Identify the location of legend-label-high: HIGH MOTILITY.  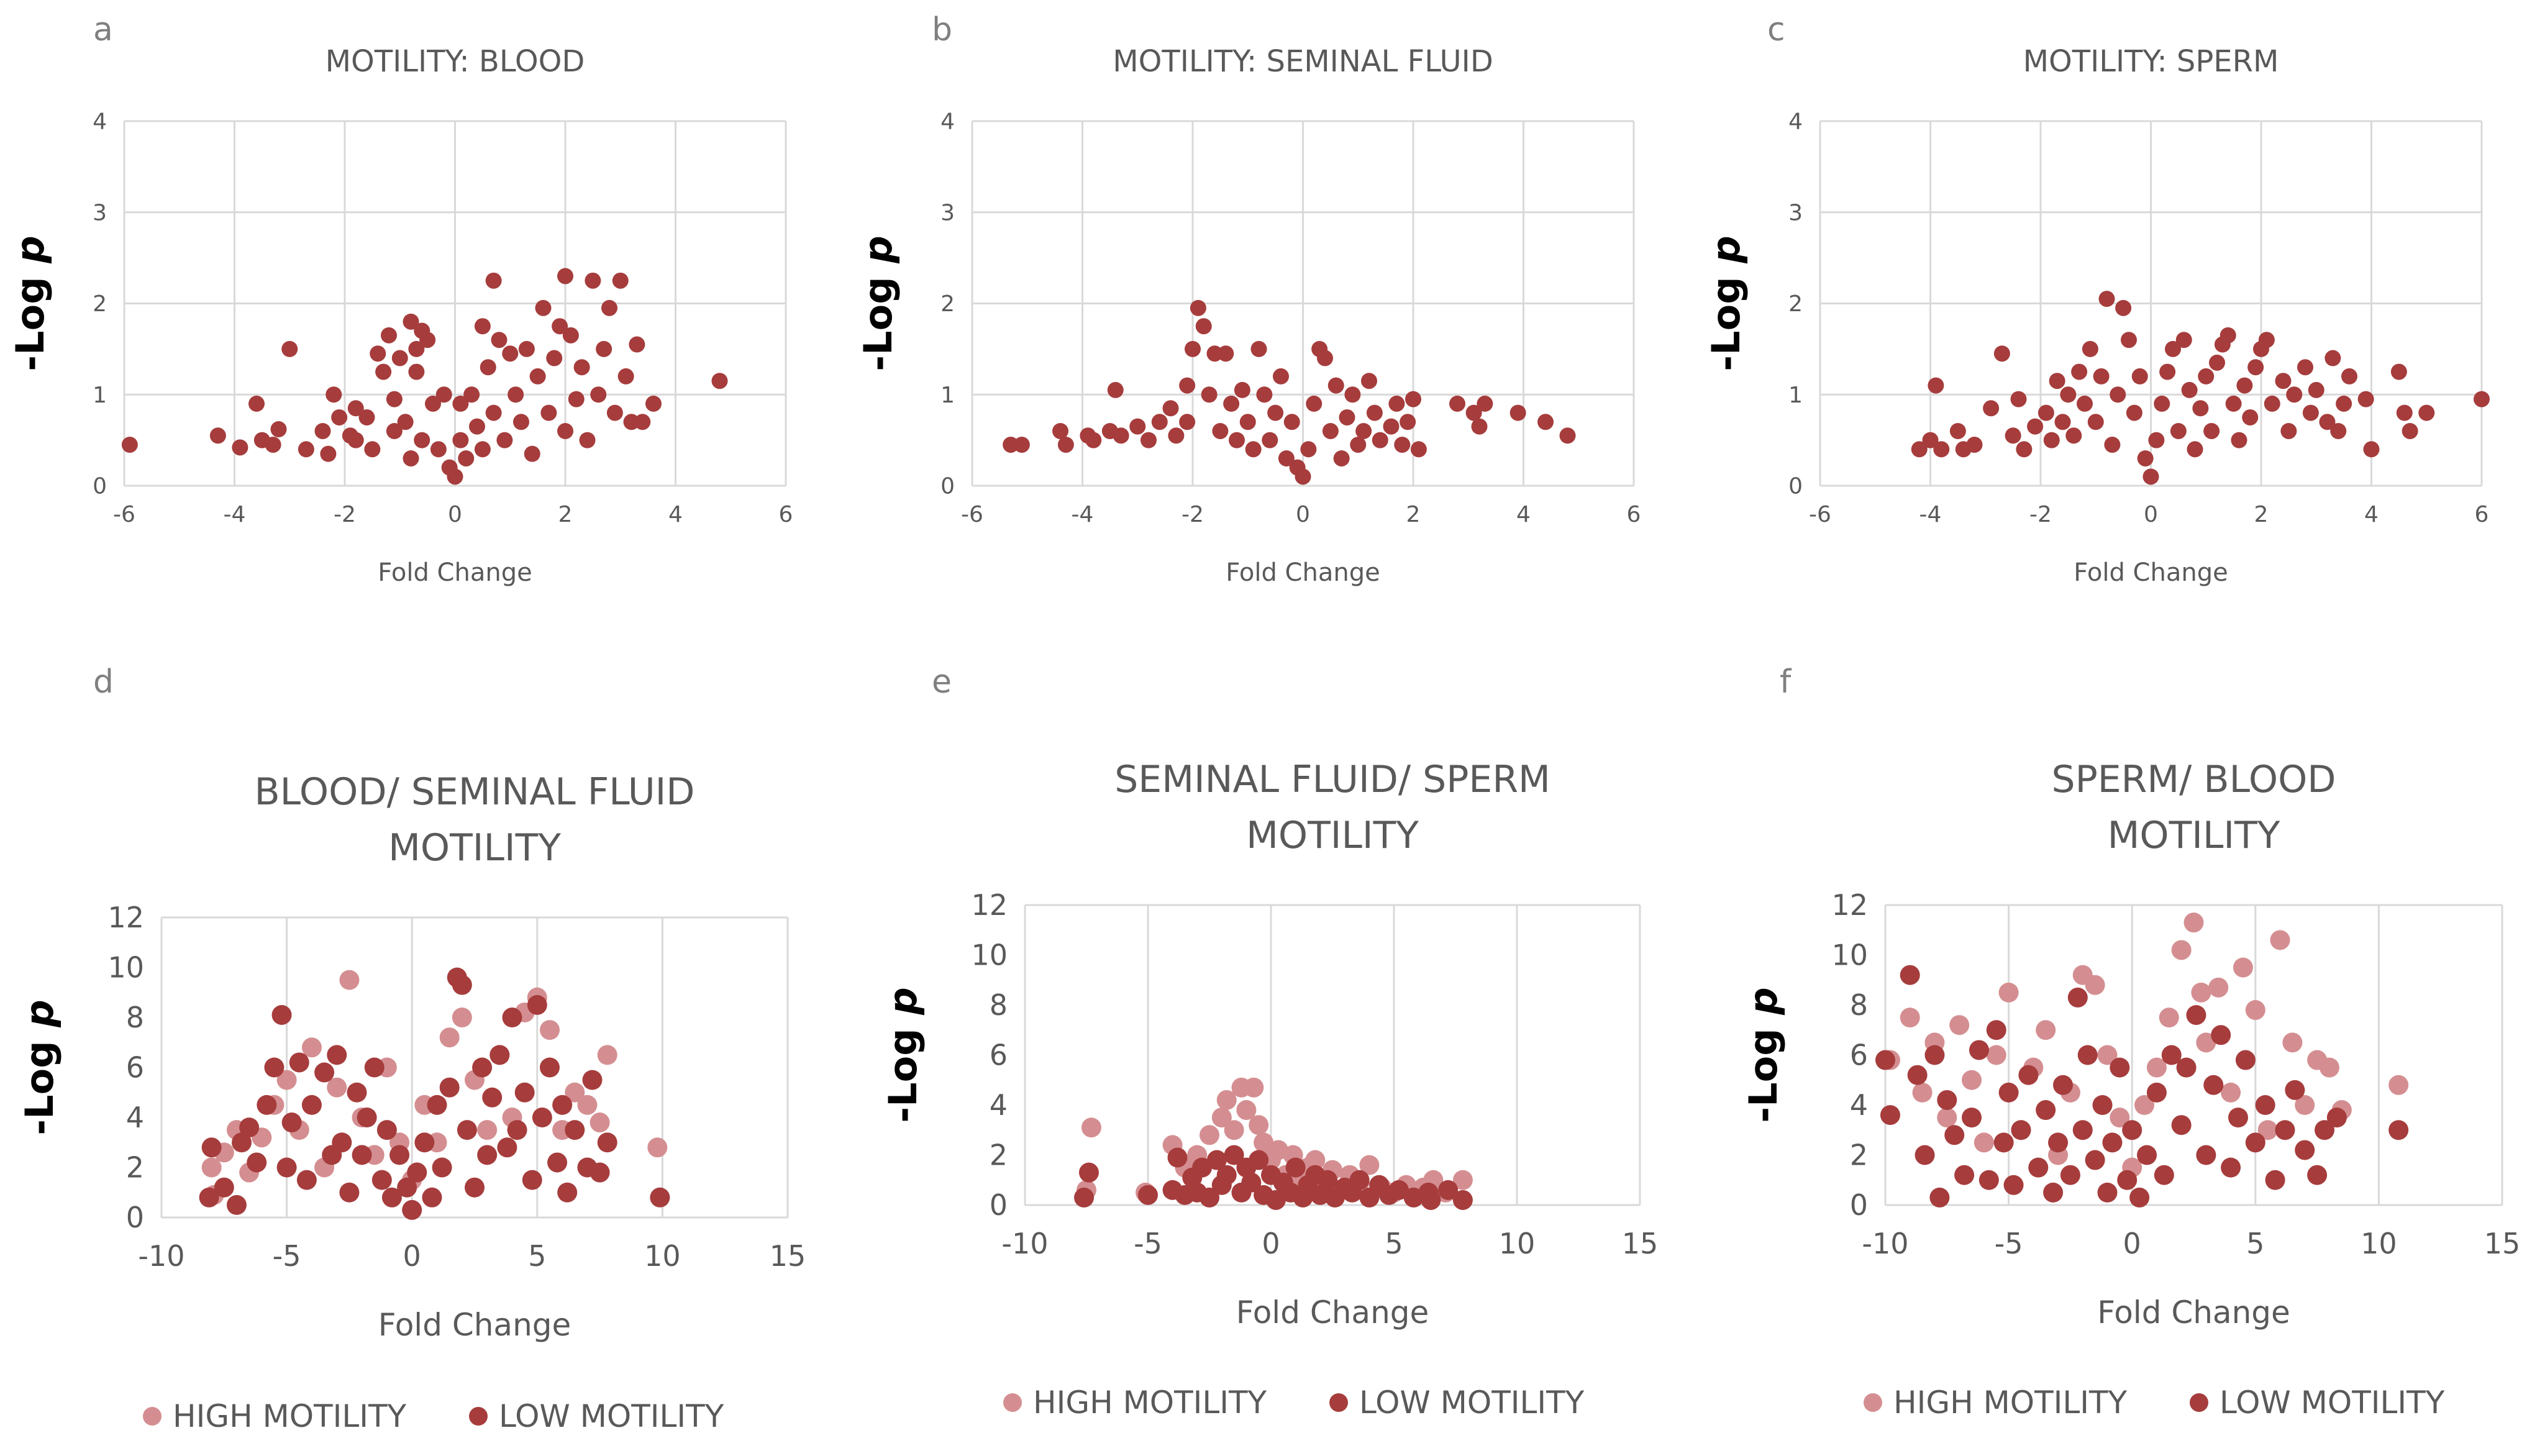
(1150, 1403).